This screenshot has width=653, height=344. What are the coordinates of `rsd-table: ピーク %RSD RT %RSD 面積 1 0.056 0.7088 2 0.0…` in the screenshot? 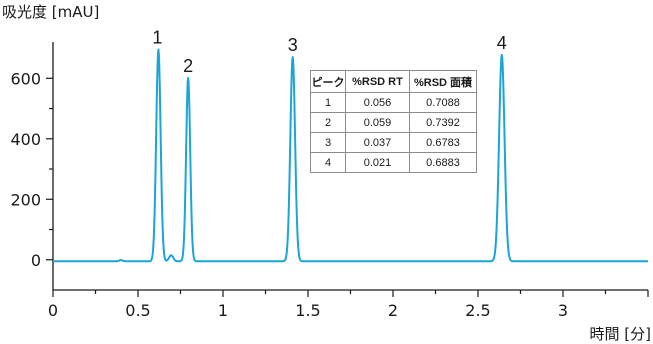 It's located at (393, 121).